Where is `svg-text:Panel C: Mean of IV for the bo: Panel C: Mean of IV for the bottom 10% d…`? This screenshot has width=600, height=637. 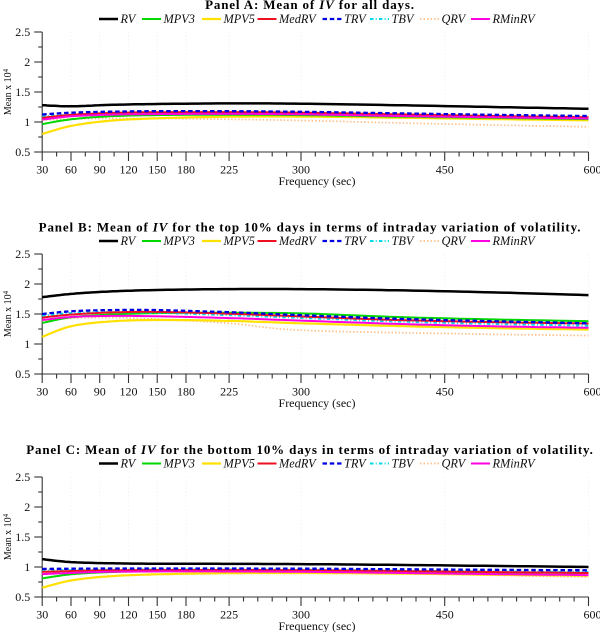
svg-text:Panel C: Mean of IV for the bo: Panel C: Mean of IV for the bottom 10% d… is located at coordinates (310, 449).